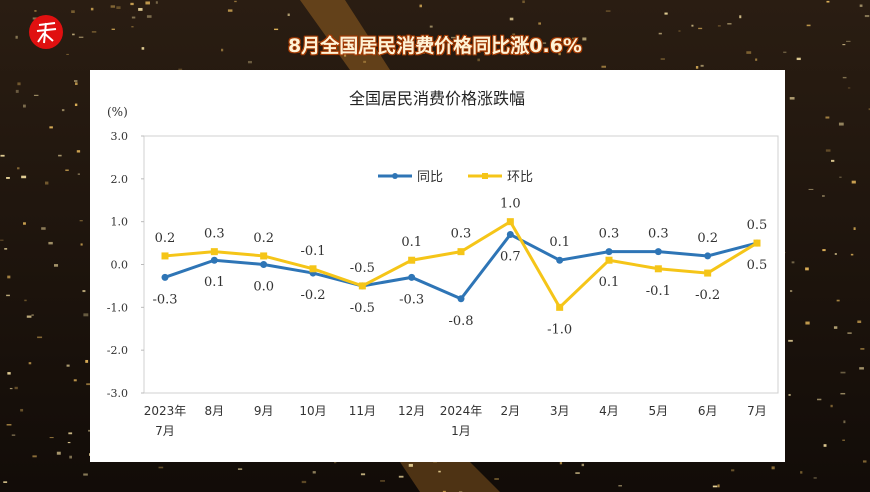 The width and height of the screenshot is (870, 492). Describe the element at coordinates (430, 177) in the screenshot. I see `legend-yoy: 同比` at that location.